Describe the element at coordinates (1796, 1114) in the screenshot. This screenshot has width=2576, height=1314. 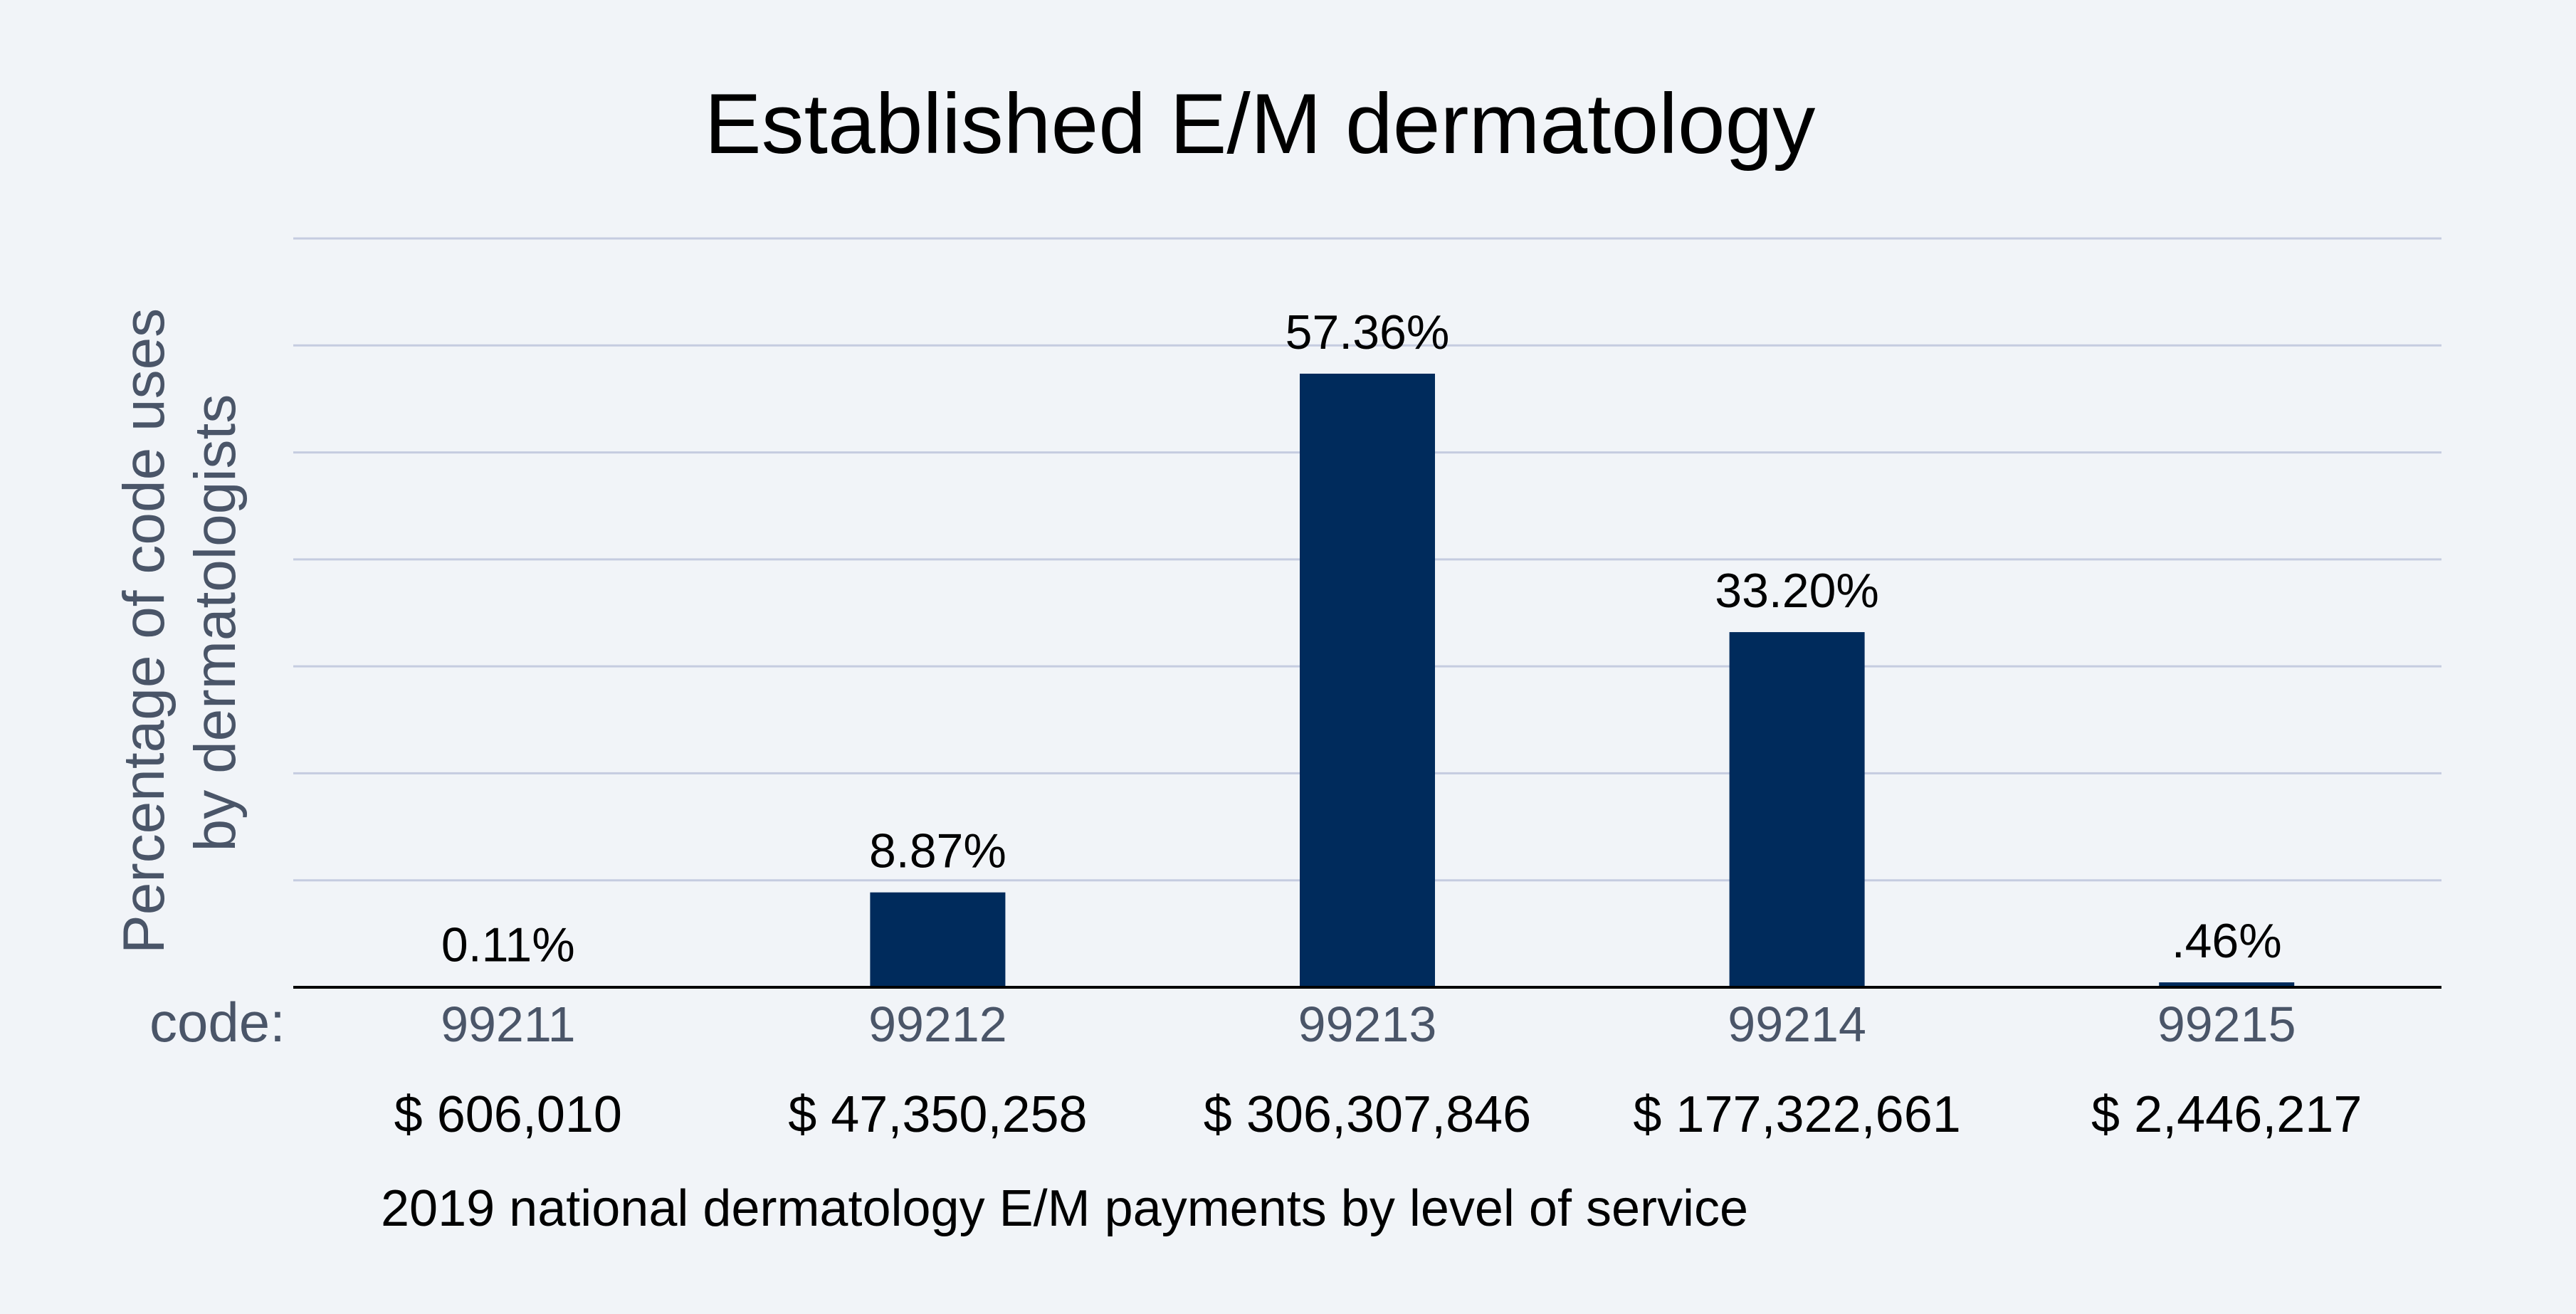
I see `payment-label-99214: $ 177,322,661` at that location.